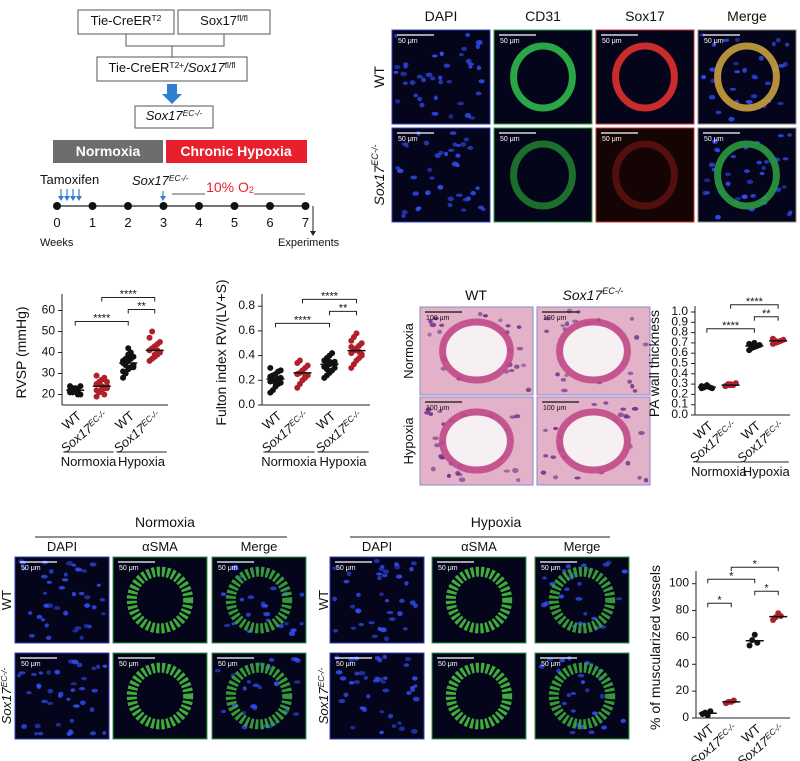 This screenshot has width=800, height=761. What do you see at coordinates (49, 373) in the screenshot?
I see `y-tick-label: 30` at bounding box center [49, 373].